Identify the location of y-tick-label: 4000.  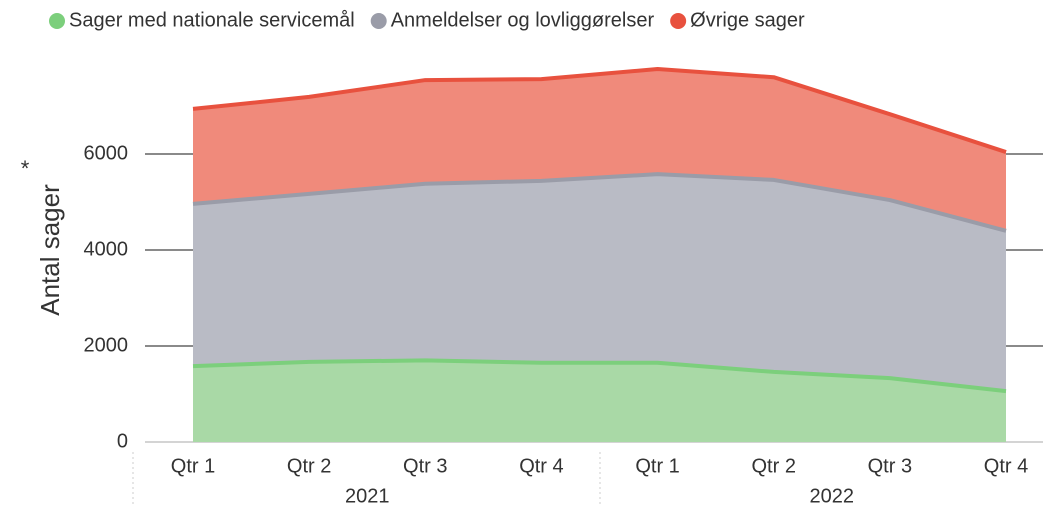
(106, 249).